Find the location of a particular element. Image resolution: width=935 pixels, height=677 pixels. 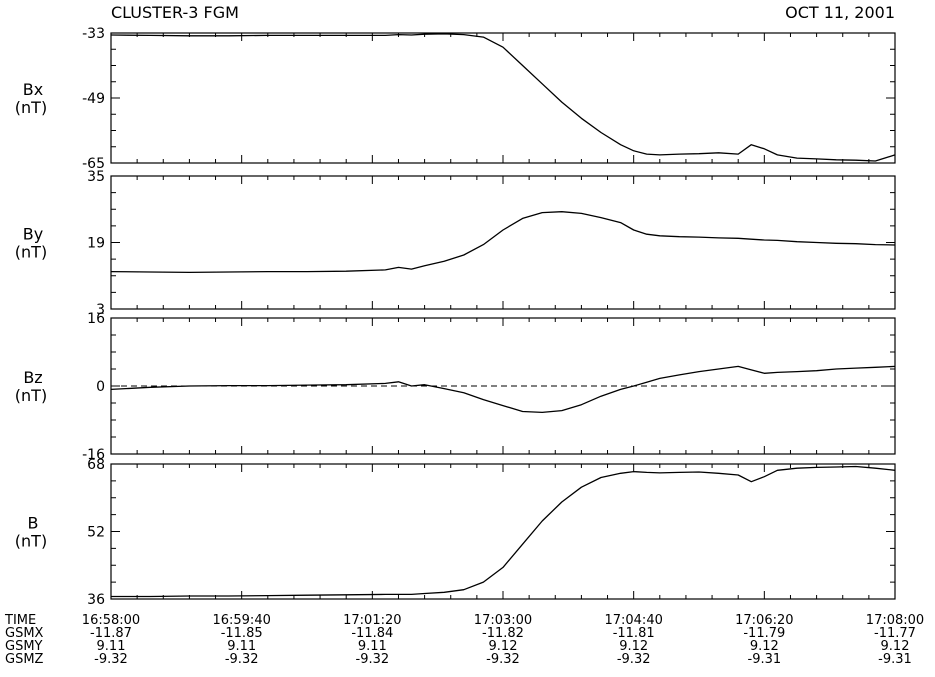

time-axis-gsmx-value: -11.82 is located at coordinates (503, 633).